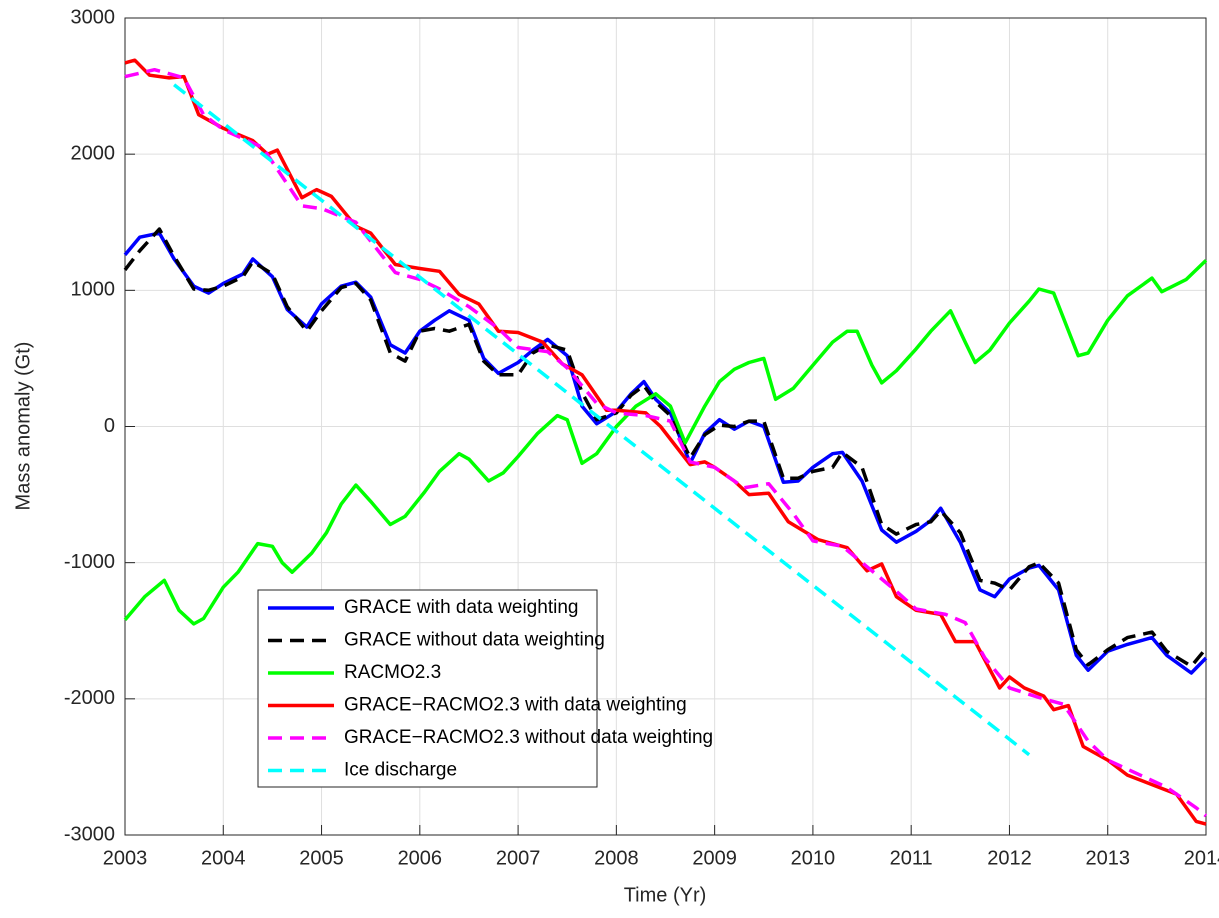  I want to click on y-tick-label: 1000, so click(93, 290).